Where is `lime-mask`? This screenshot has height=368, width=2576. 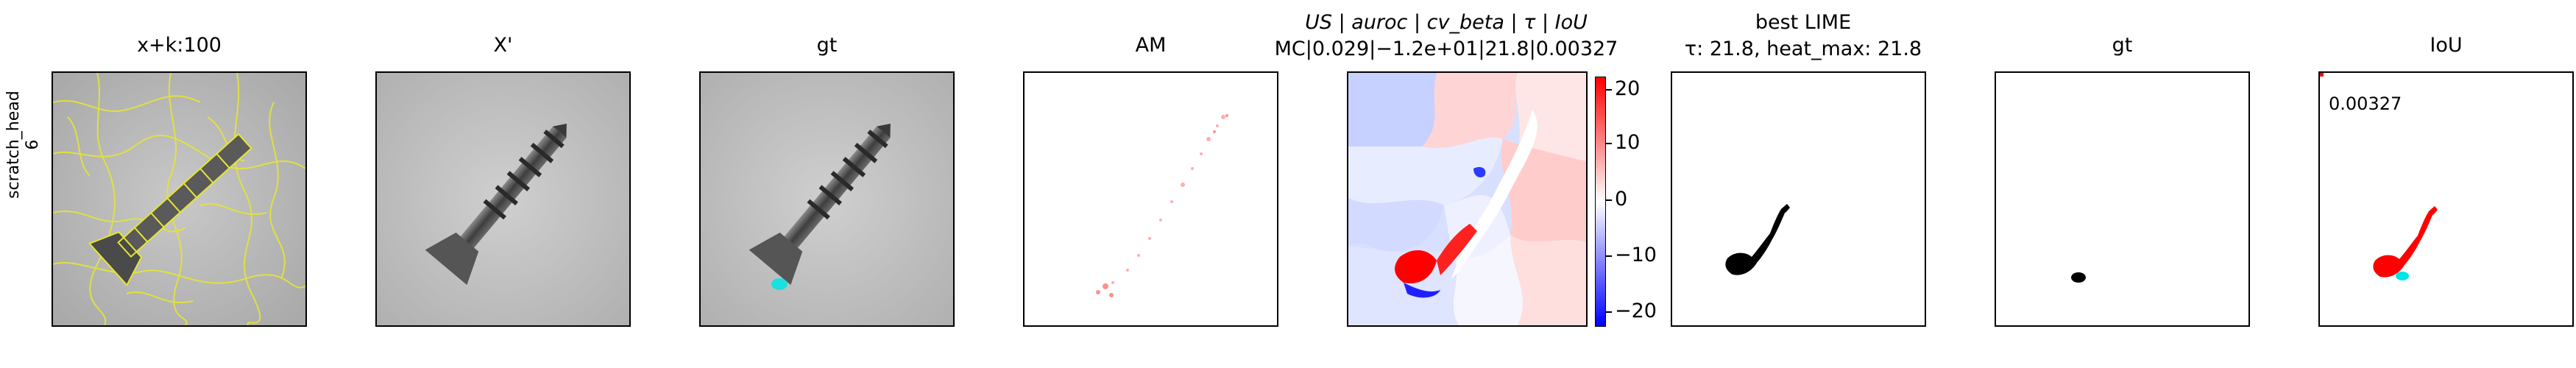
lime-mask is located at coordinates (1798, 199).